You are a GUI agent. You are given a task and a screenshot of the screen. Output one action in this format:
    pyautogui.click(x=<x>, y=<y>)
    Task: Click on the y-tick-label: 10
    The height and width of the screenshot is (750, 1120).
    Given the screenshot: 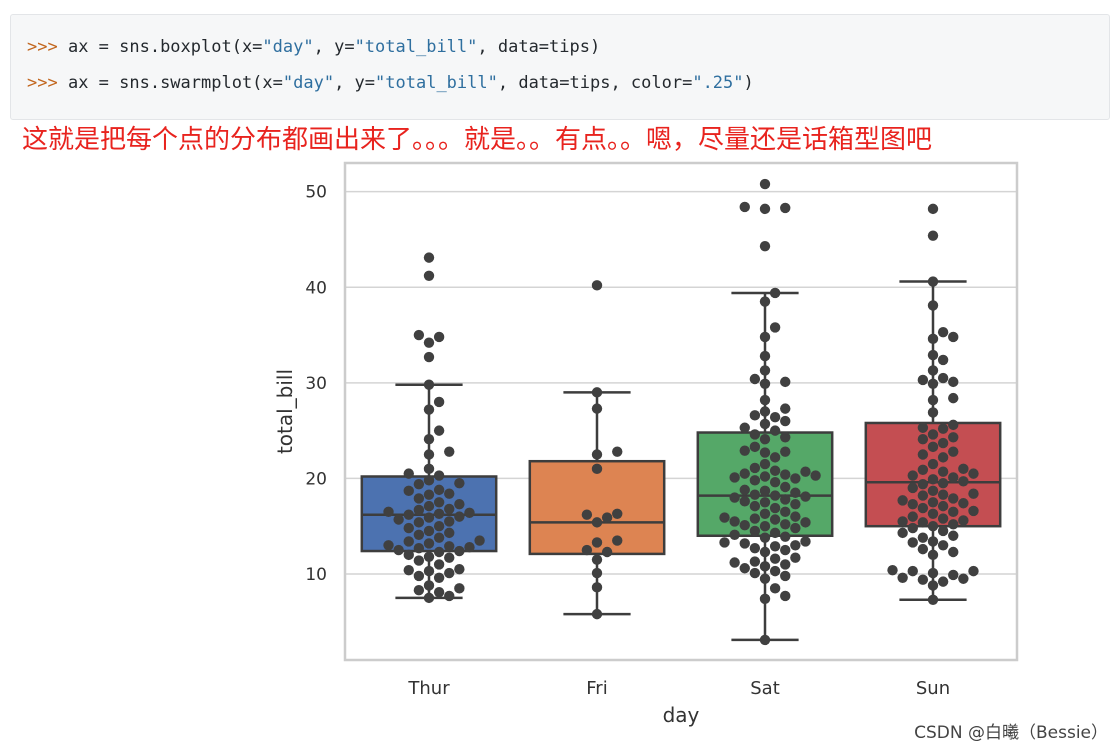 What is the action you would take?
    pyautogui.click(x=316, y=575)
    